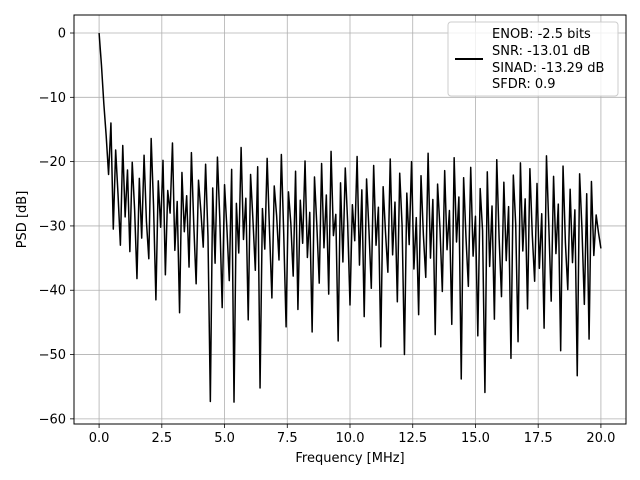 This screenshot has width=640, height=480. I want to click on x-tick-label: 2.5, so click(161, 438).